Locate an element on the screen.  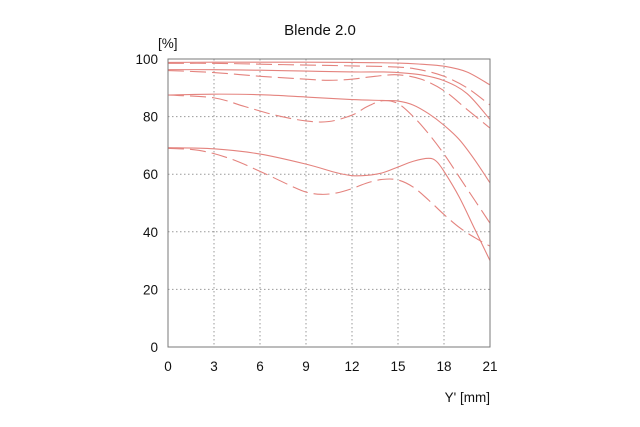
y-tick-label-100: 100 is located at coordinates (146, 59).